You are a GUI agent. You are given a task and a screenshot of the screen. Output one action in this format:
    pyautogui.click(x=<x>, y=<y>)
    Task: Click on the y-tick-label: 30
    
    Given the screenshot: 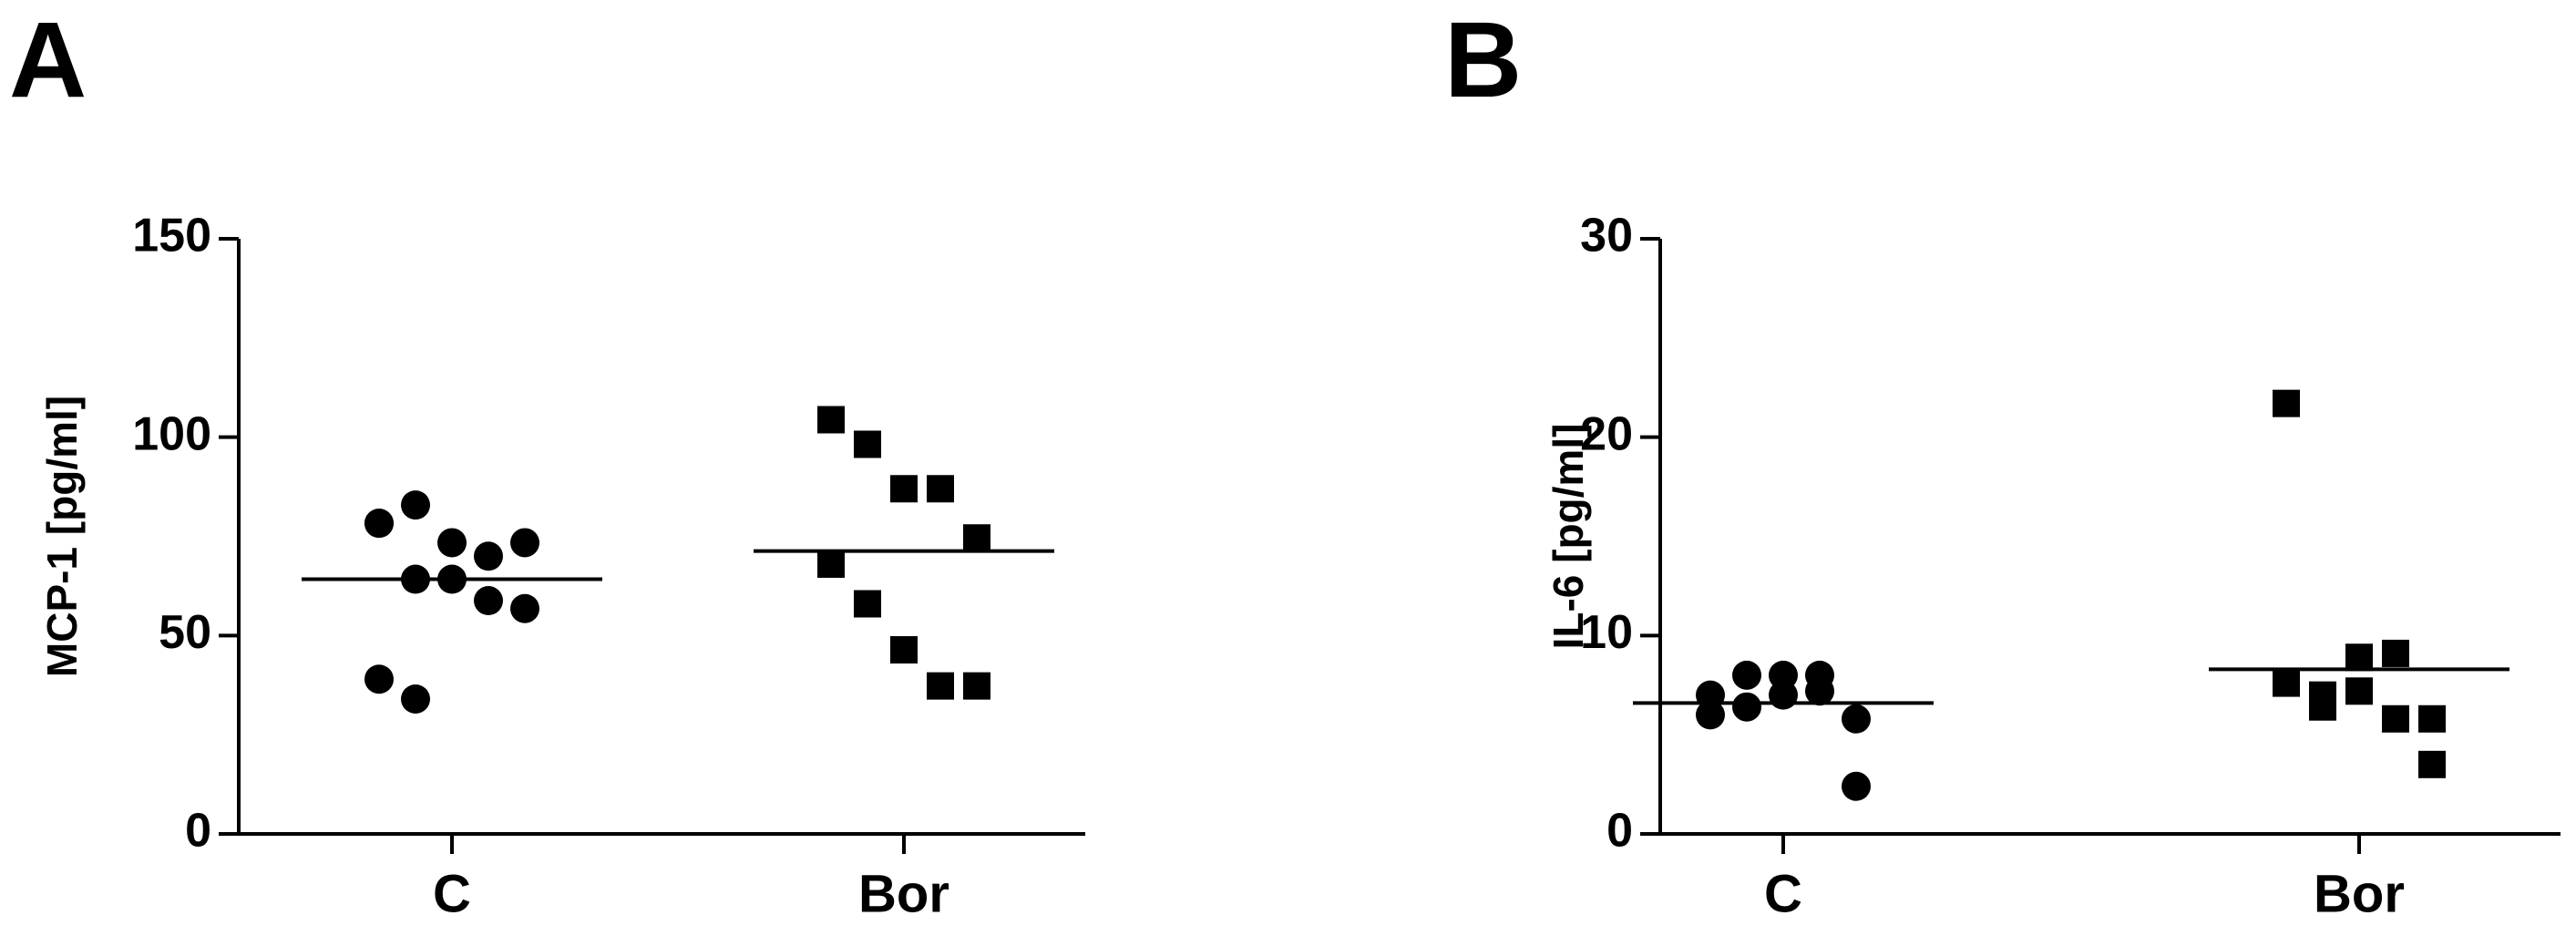 What is the action you would take?
    pyautogui.click(x=1606, y=236)
    